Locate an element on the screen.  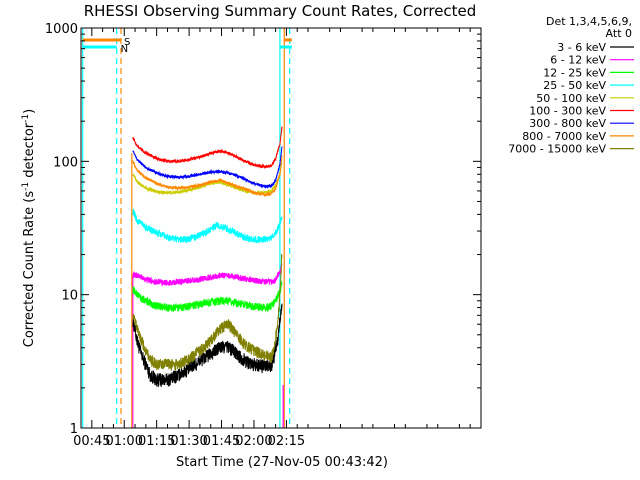
y-tick-label: 1 is located at coordinates (74, 429).